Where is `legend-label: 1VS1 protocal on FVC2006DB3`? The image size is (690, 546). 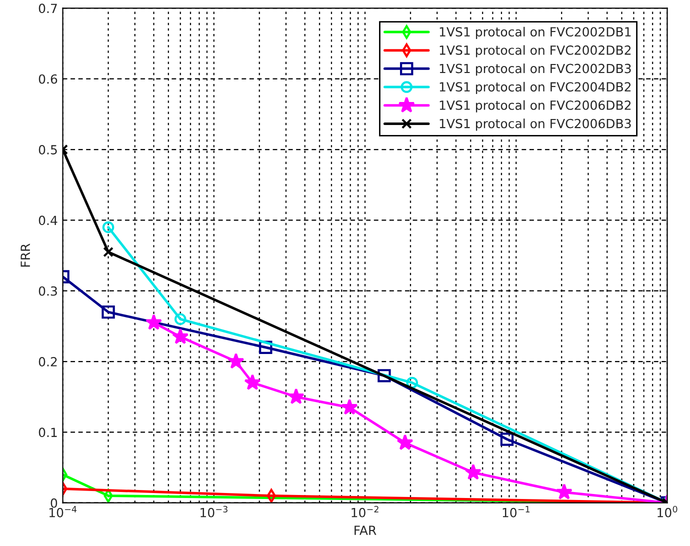
legend-label: 1VS1 protocal on FVC2006DB3 is located at coordinates (535, 124).